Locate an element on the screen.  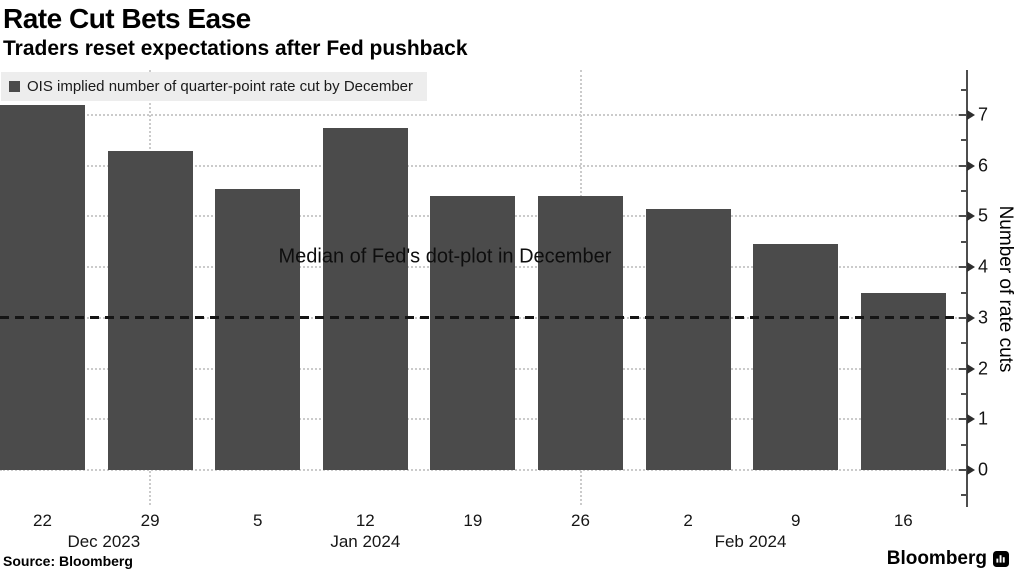
bloomberg-mark-icon is located at coordinates (1001, 559).